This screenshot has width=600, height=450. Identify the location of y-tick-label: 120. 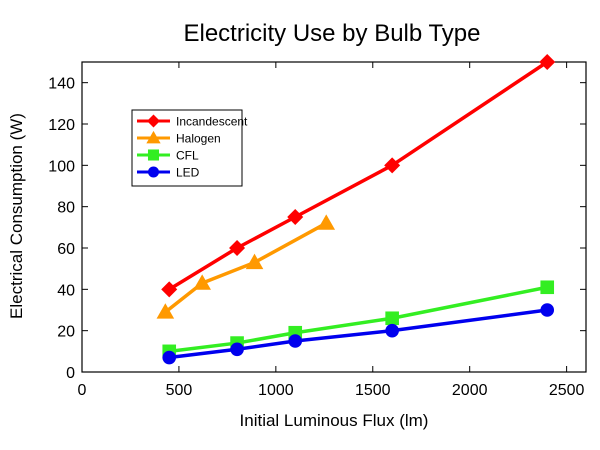
(61, 125).